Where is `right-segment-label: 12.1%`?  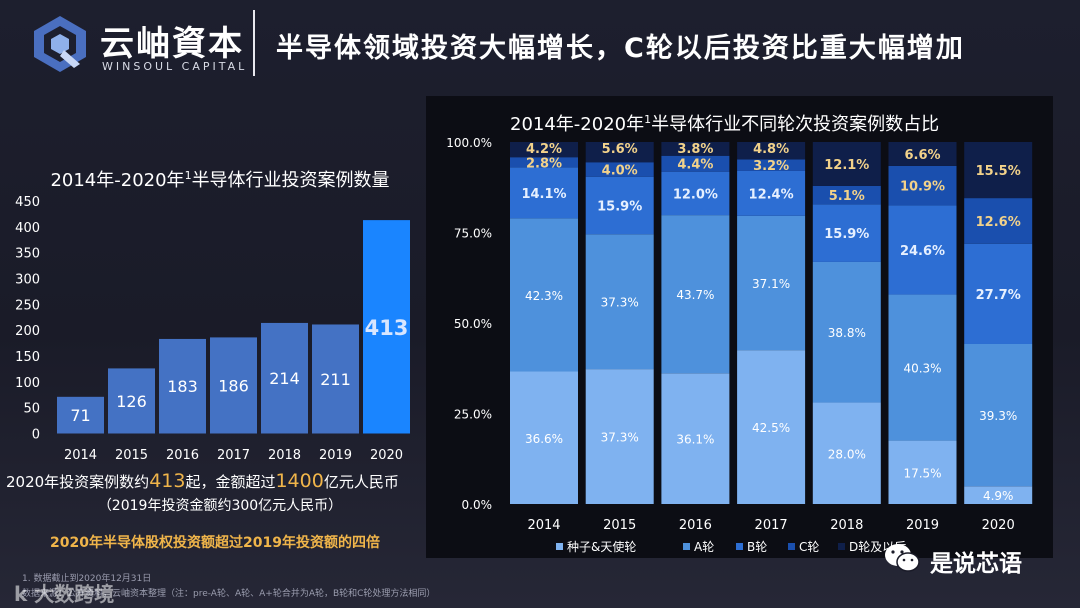
right-segment-label: 12.1% is located at coordinates (846, 165).